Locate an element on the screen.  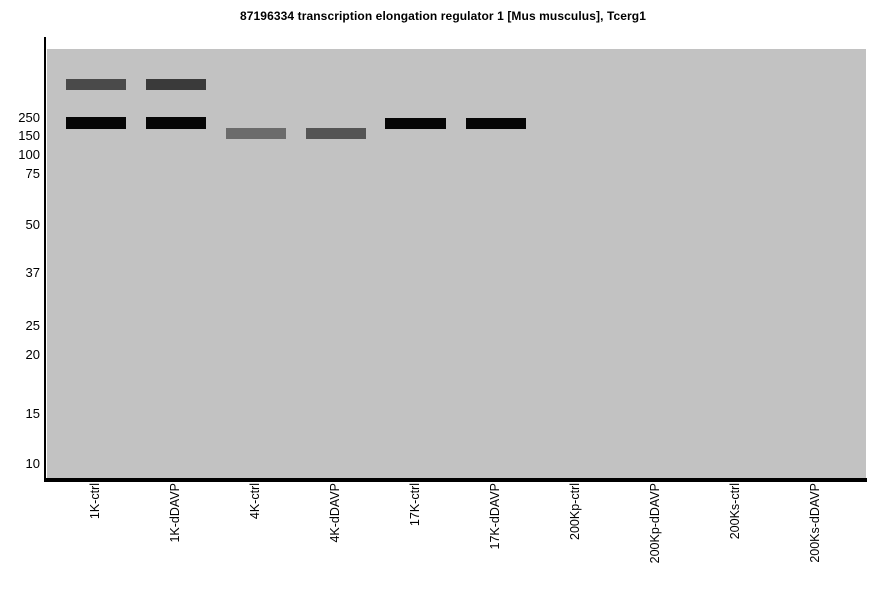
y-tick-label-25: 25 is located at coordinates (32, 325).